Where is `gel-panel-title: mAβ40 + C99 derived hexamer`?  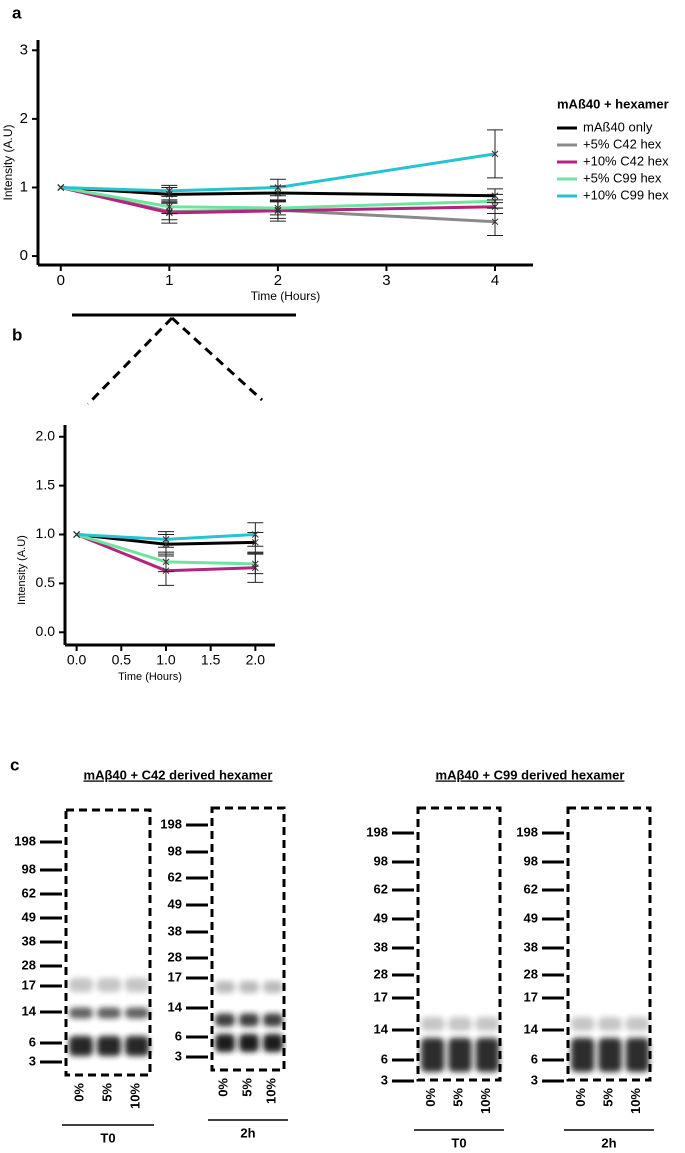
gel-panel-title: mAβ40 + C99 derived hexamer is located at coordinates (530, 774).